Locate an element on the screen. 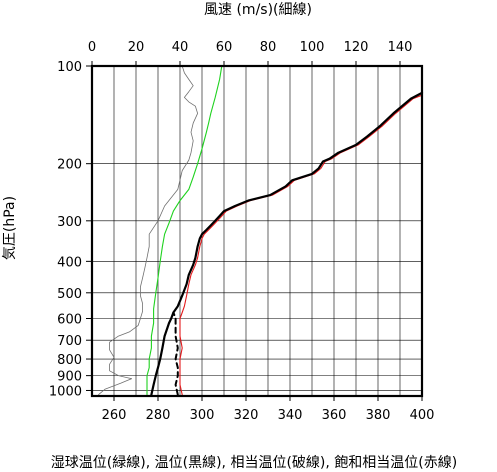  y-tick-label: 600 is located at coordinates (69, 319).